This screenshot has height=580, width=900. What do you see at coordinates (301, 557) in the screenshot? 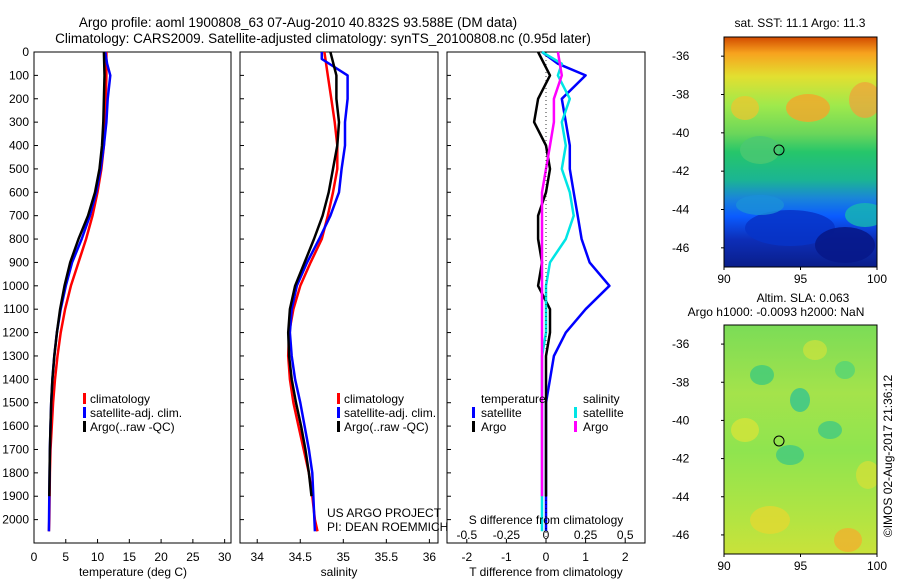
I see `x-tick-label: 34.5` at bounding box center [301, 557].